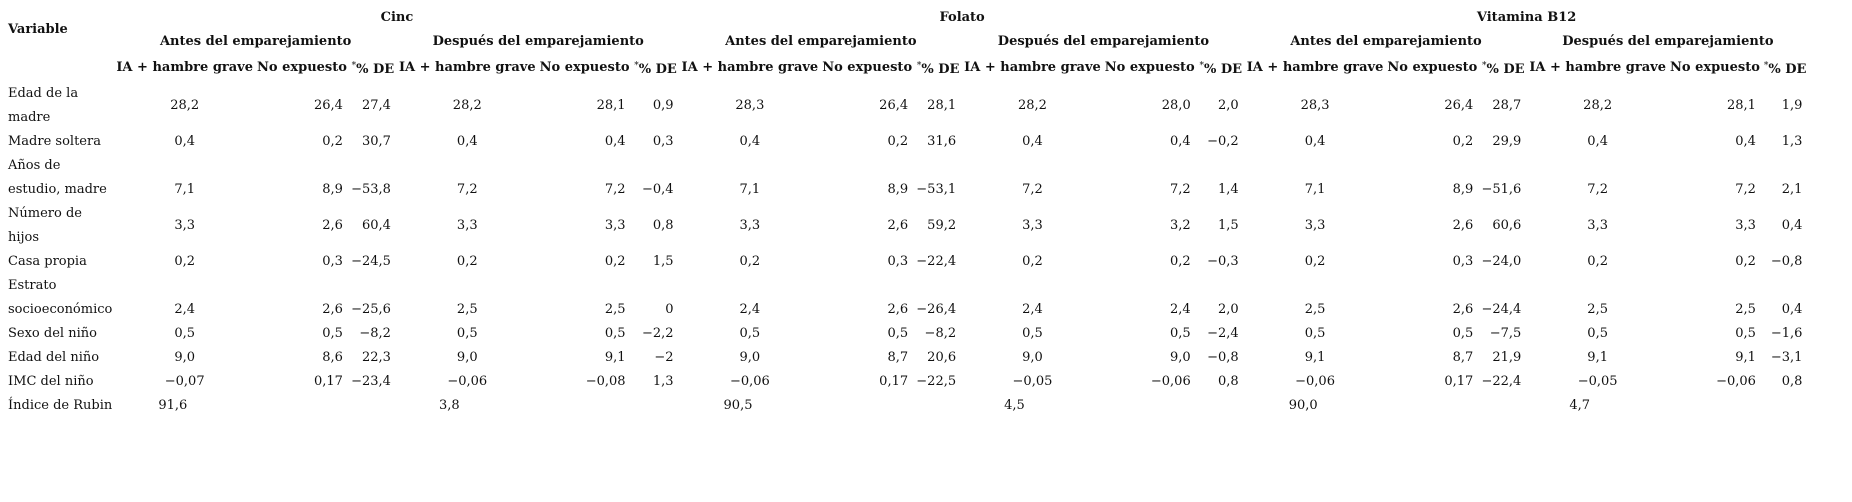 This screenshot has width=1852, height=502. What do you see at coordinates (615, 309) in the screenshot?
I see `cell-unexposed: 2,5` at bounding box center [615, 309].